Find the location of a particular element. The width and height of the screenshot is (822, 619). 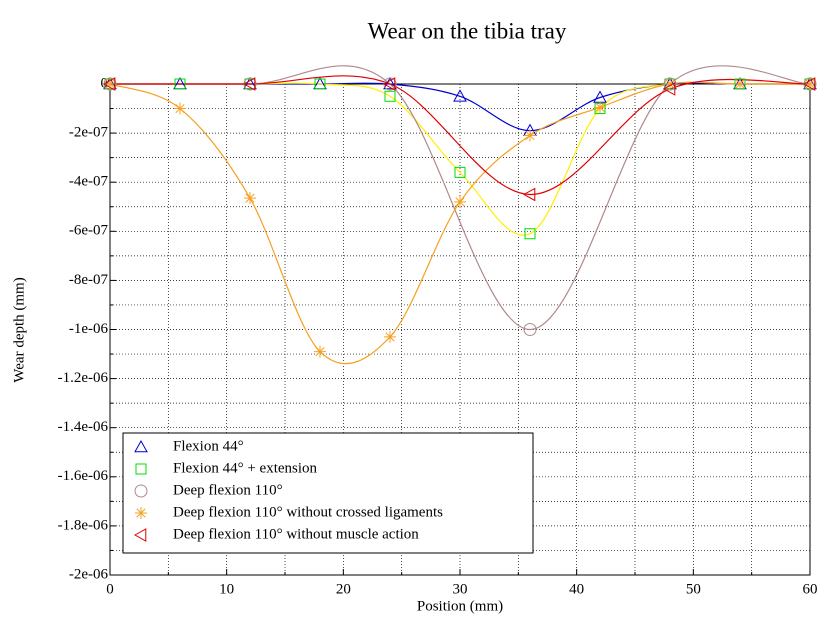

y-tick-label: -1.6e-06 is located at coordinates (83, 476).